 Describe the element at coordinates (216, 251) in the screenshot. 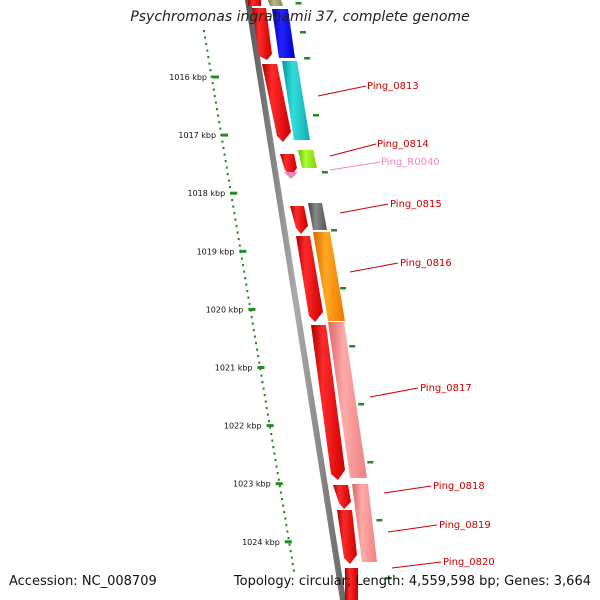

I see `scale-tick-label: 1019 kbp` at that location.